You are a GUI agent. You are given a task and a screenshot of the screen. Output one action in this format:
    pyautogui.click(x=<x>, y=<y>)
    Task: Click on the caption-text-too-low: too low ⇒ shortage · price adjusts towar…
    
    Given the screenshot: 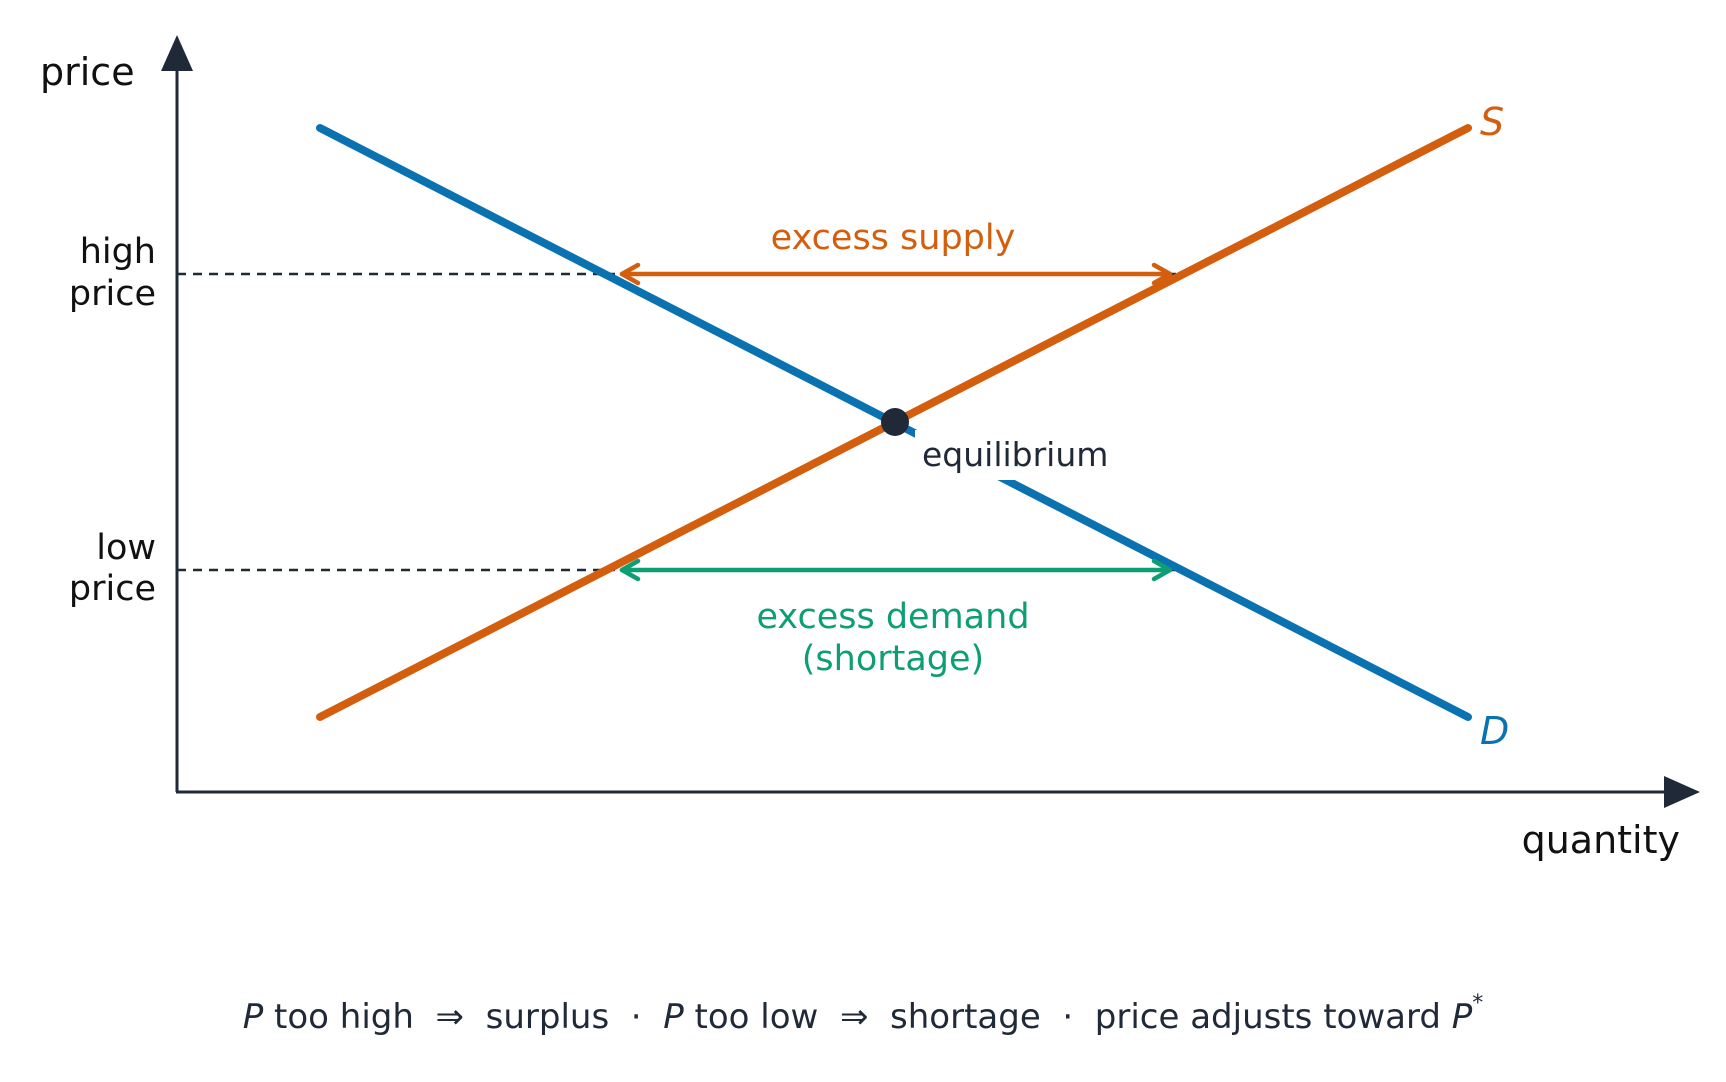 What is the action you would take?
    pyautogui.click(x=1067, y=1017)
    